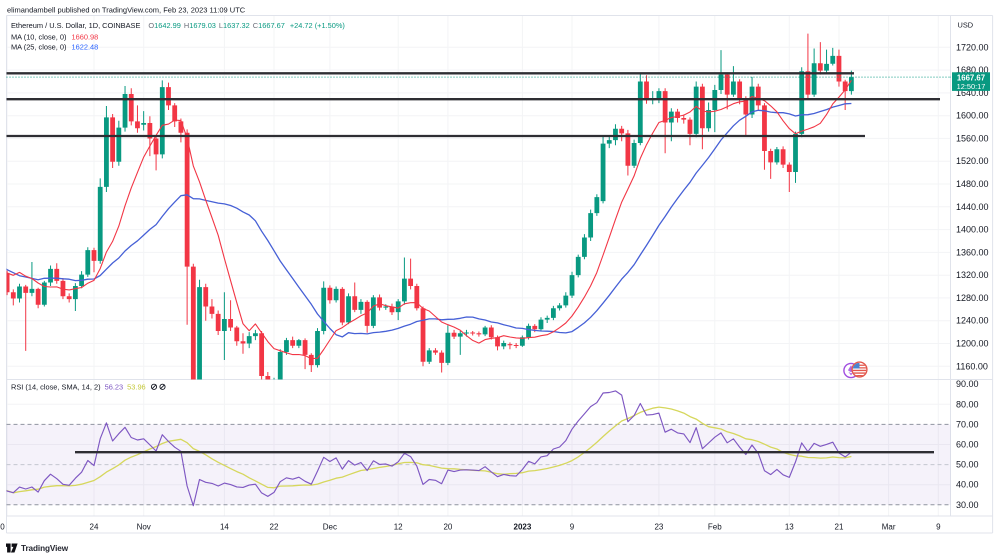  Describe the element at coordinates (94, 527) in the screenshot. I see `svg-text: 24` at that location.